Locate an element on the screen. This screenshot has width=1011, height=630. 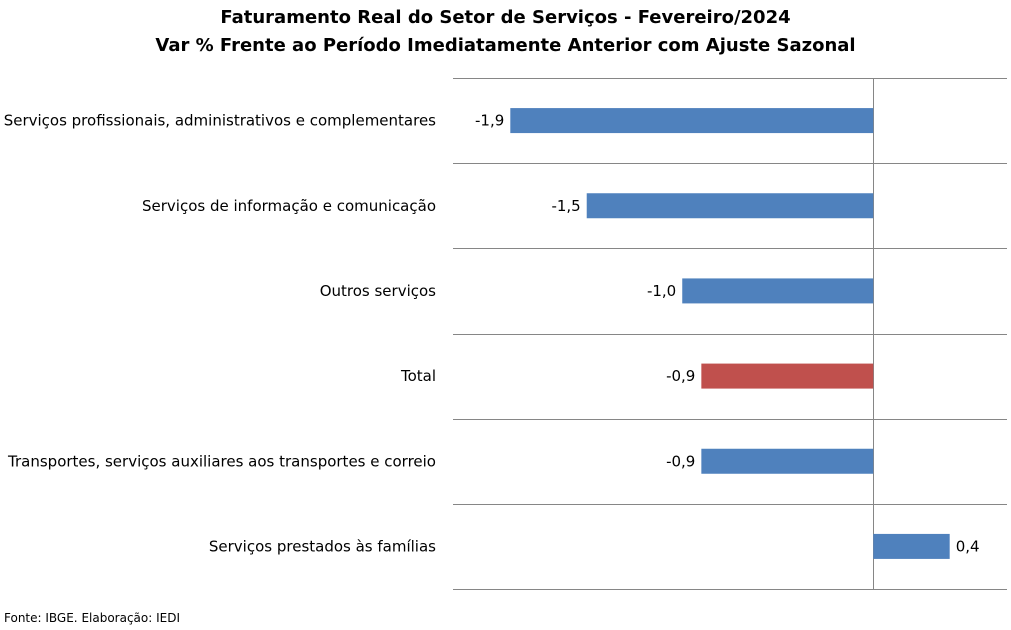
data-label: -1,9 is located at coordinates (489, 121).